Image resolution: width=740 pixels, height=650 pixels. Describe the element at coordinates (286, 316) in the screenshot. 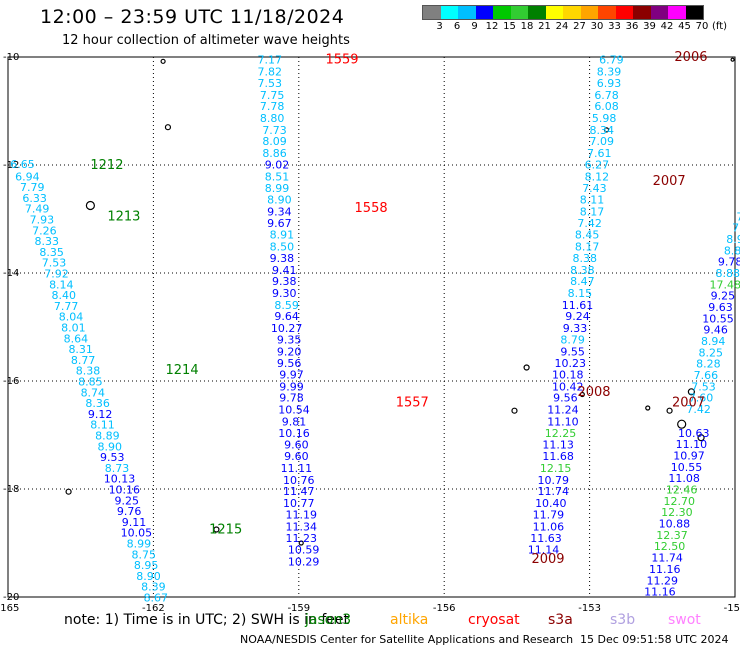

I see `wave-height-label: 9.64` at that location.